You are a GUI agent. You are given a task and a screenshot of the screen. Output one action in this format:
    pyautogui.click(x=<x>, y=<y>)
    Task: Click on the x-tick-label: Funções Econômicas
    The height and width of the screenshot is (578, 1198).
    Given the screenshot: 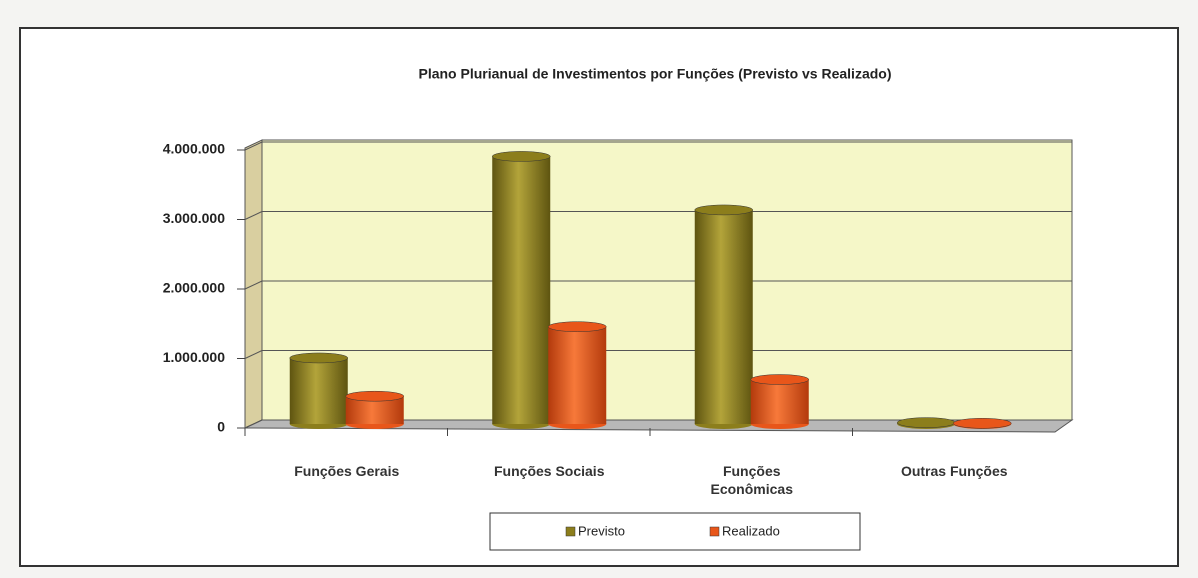 What is the action you would take?
    pyautogui.click(x=751, y=480)
    